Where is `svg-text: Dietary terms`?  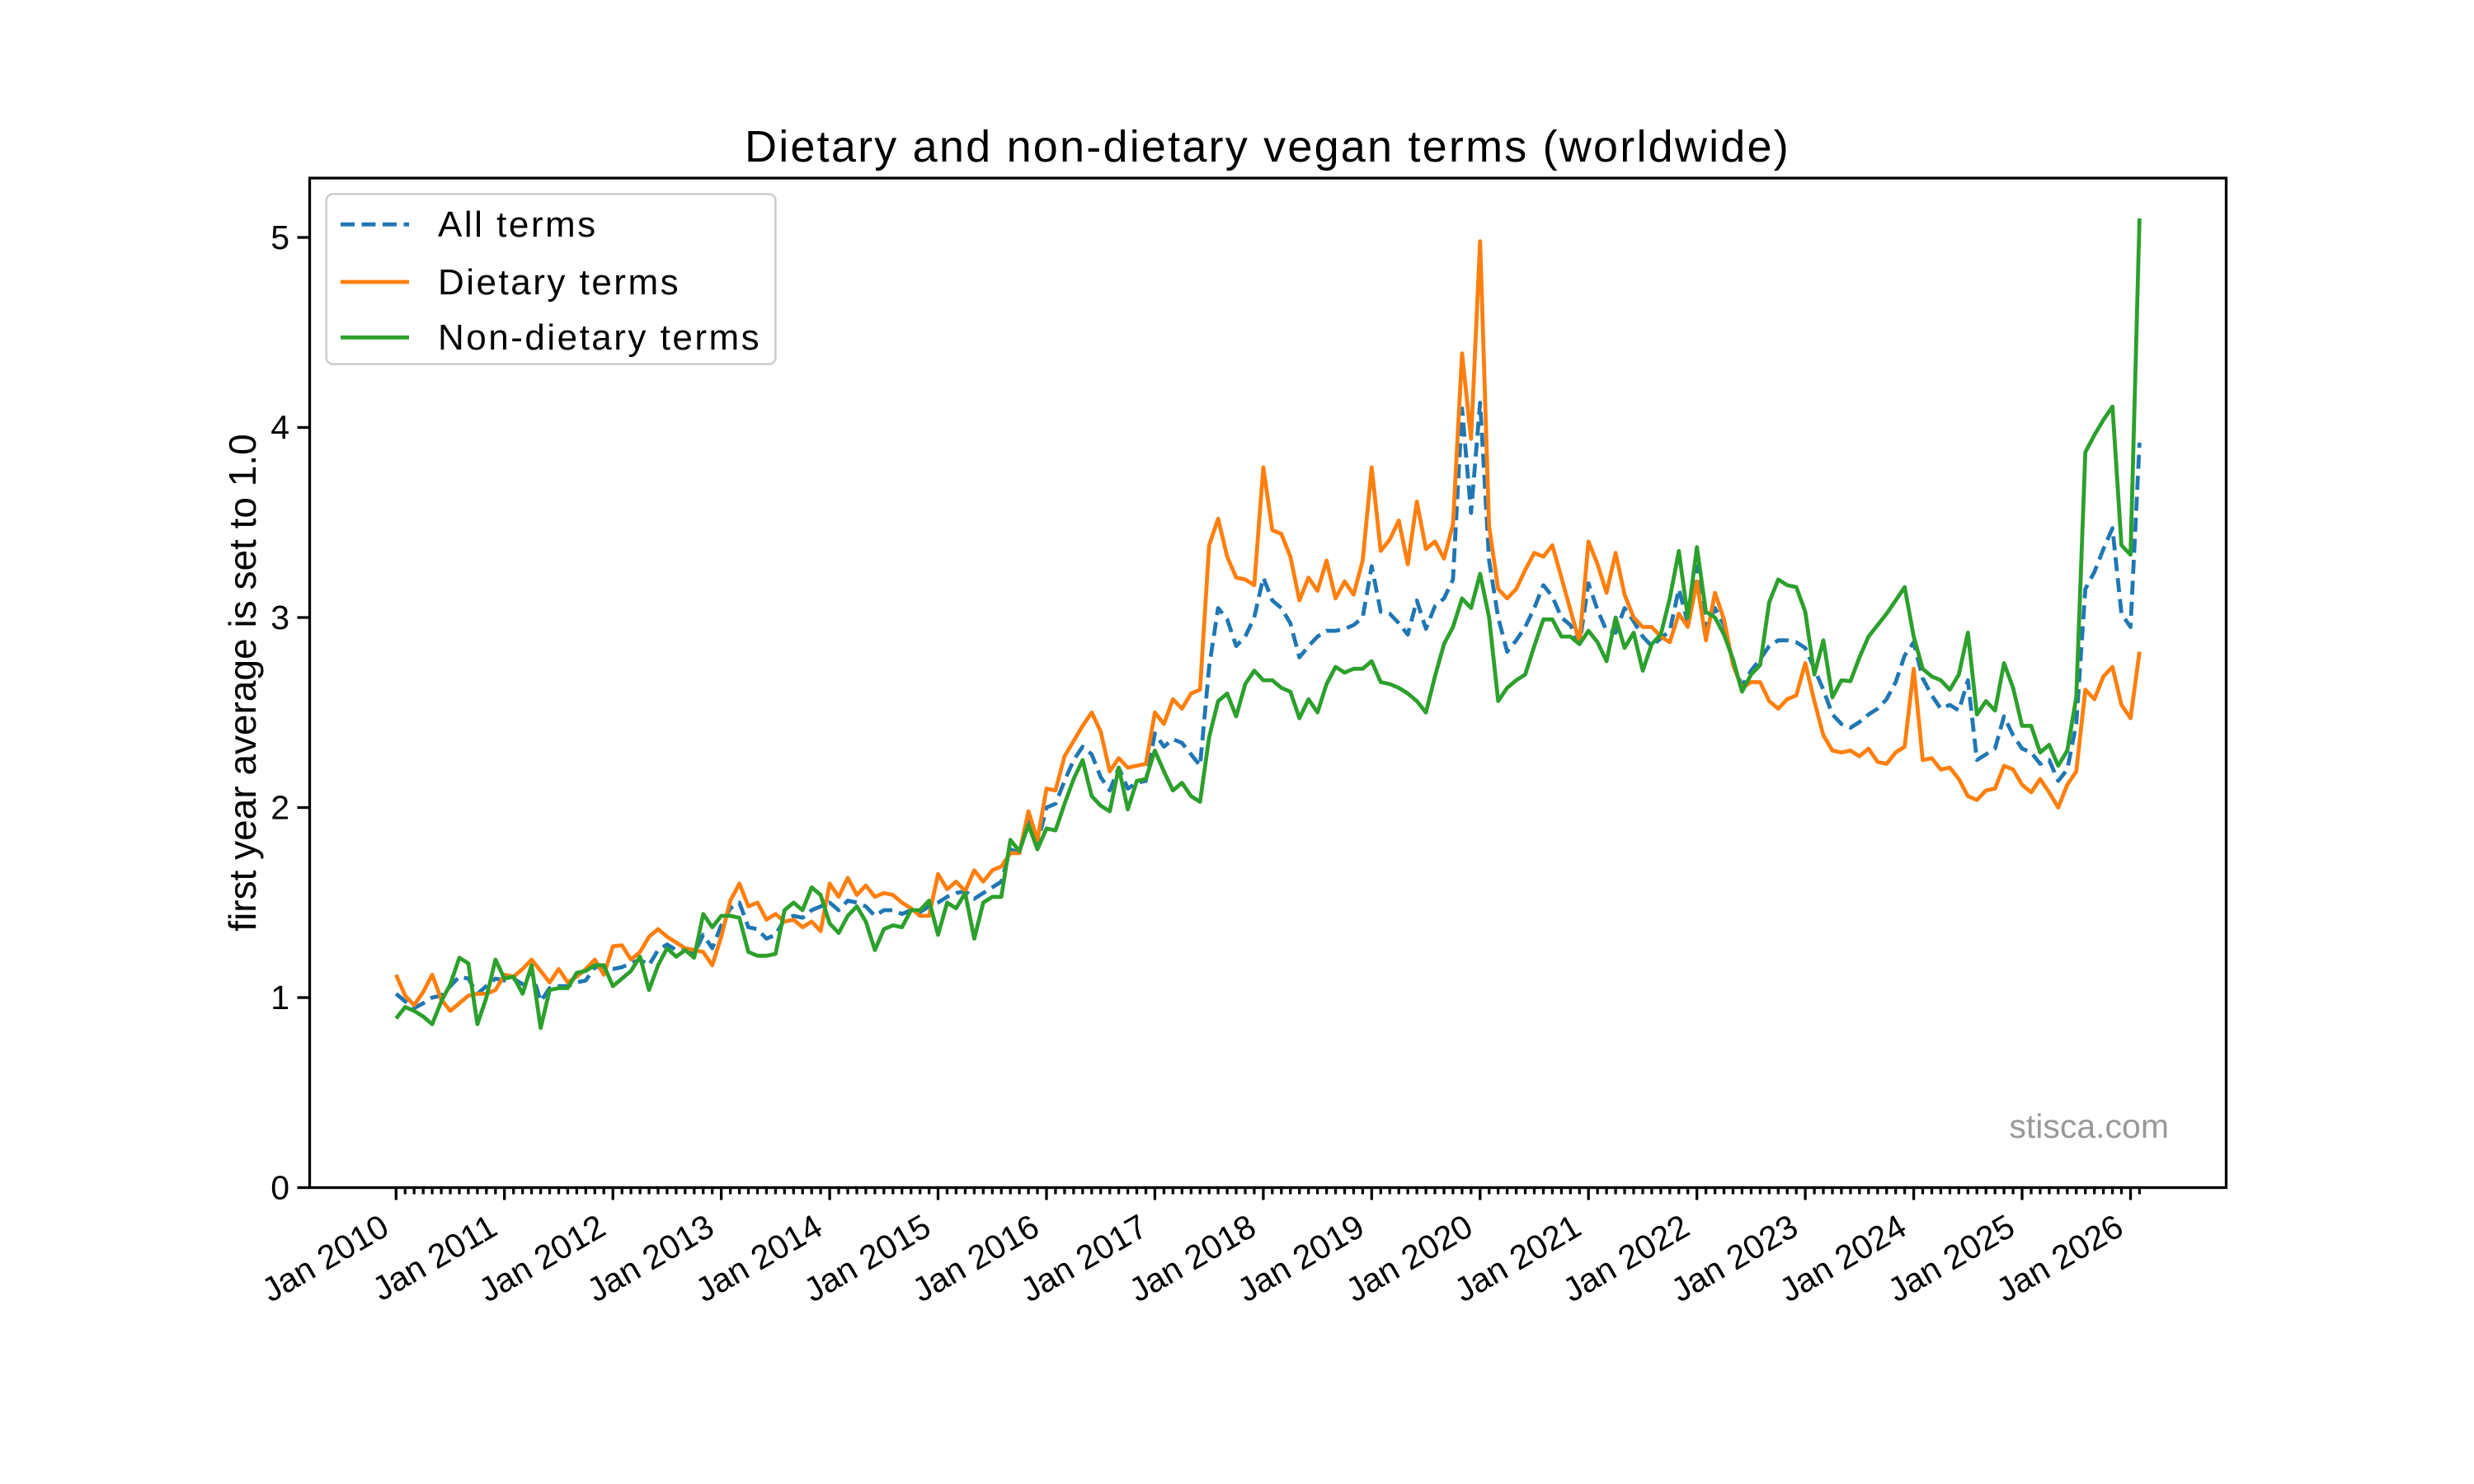 svg-text: Dietary terms is located at coordinates (559, 282).